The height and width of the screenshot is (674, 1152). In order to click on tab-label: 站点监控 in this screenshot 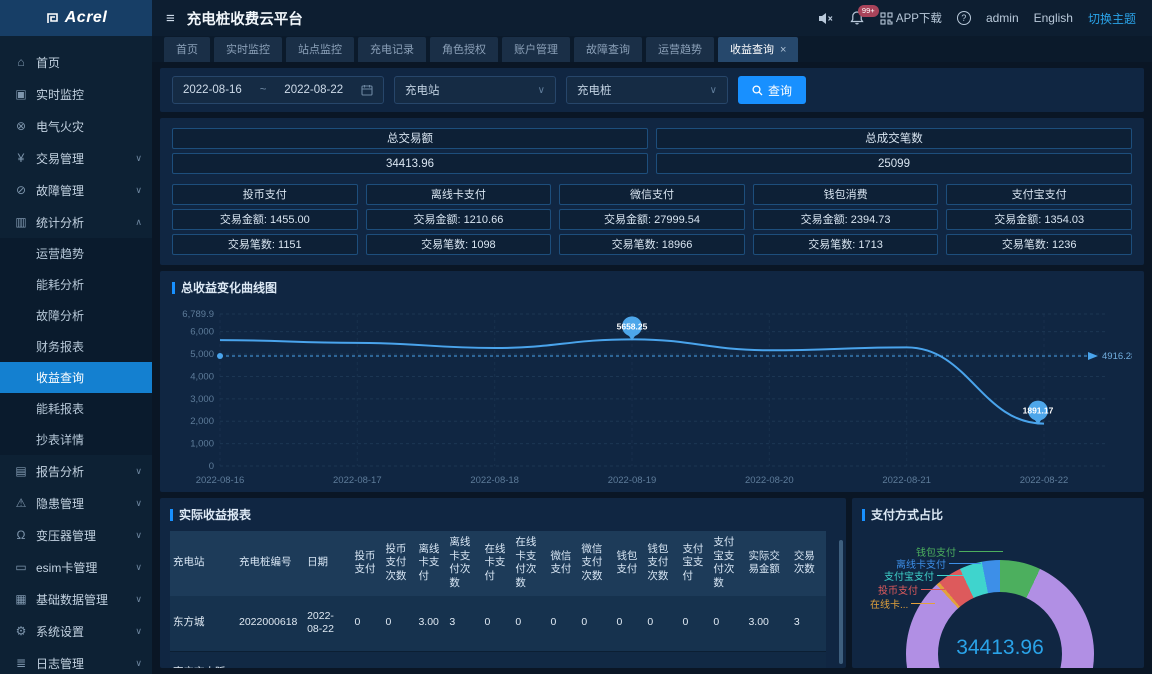, I will do `click(320, 50)`.